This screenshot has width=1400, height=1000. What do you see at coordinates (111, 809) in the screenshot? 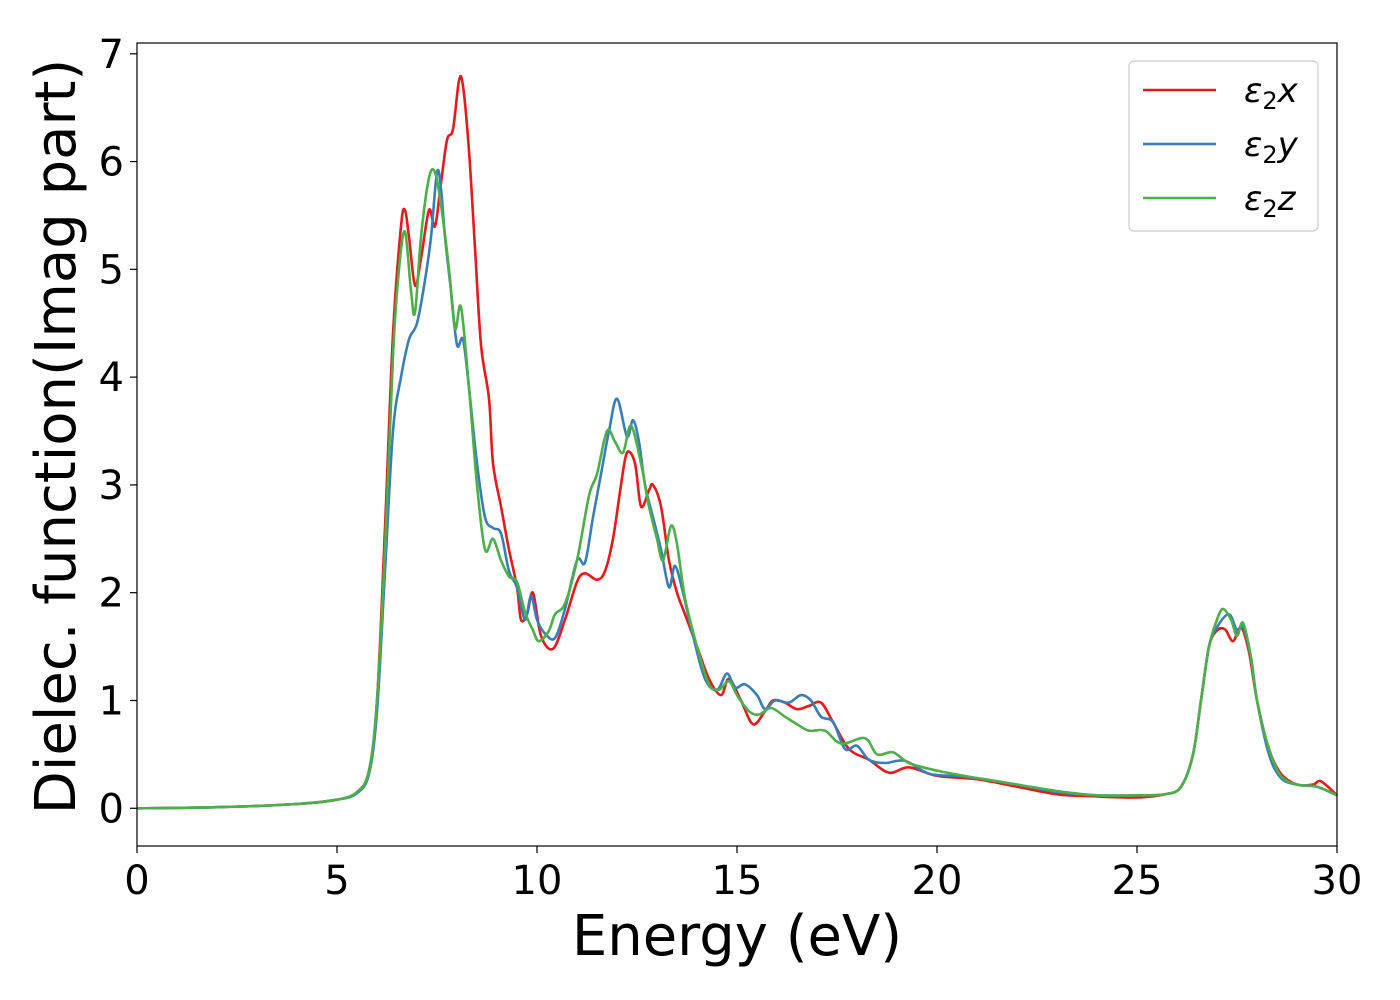
I see `y-tick-label: 0` at bounding box center [111, 809].